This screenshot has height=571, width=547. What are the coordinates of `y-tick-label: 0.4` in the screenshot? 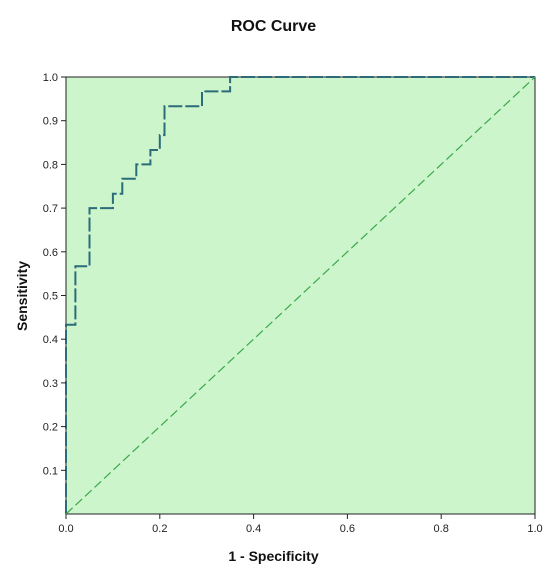 It's located at (50, 340).